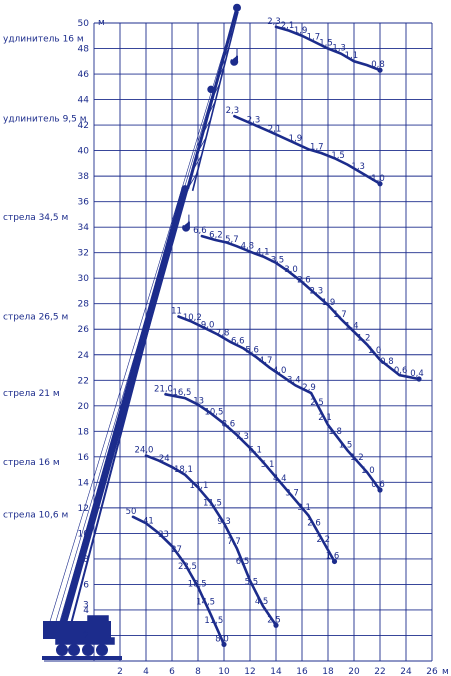  Describe the element at coordinates (84, 101) in the screenshot. I see `y-tick-label: 44` at that location.